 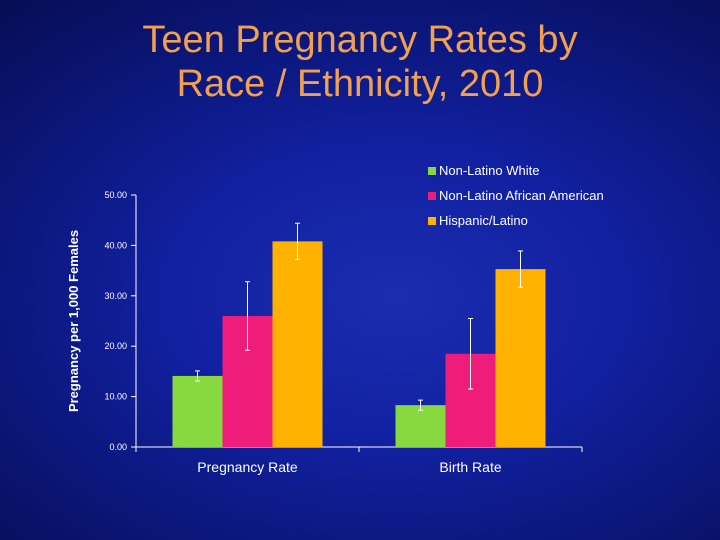 I want to click on y-tick-label: 0.00, so click(x=118, y=447).